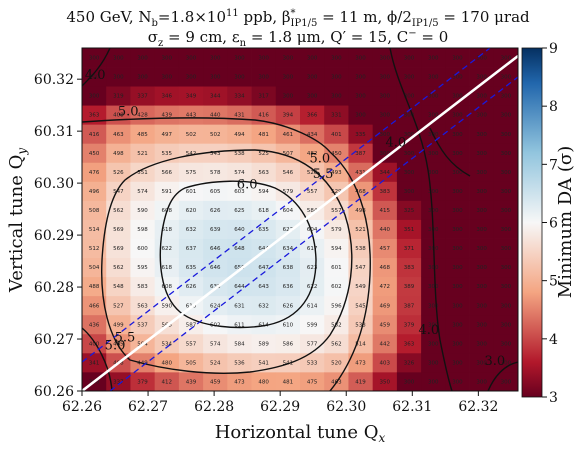 The height and width of the screenshot is (449, 578). What do you see at coordinates (336, 249) in the screenshot?
I see `heatmap-cell-value: 594` at bounding box center [336, 249].